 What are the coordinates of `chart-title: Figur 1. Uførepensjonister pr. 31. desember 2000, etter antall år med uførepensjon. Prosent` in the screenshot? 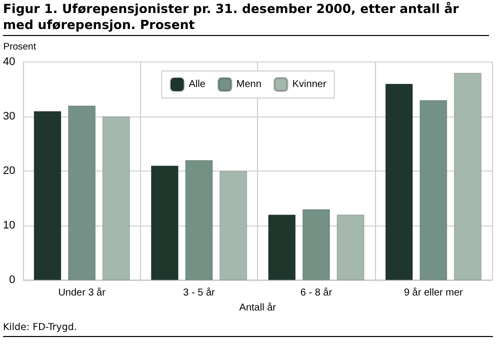 It's located at (246, 18).